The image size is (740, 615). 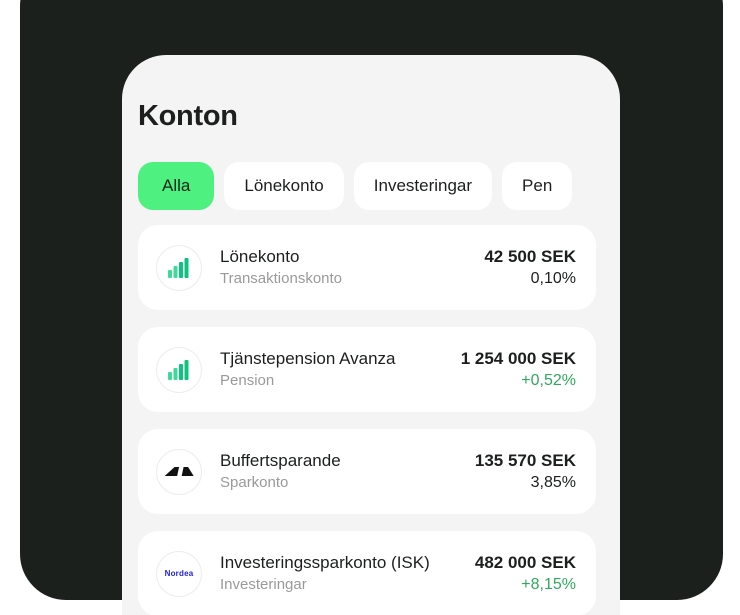 I want to click on account-type: Investeringar, so click(x=263, y=584).